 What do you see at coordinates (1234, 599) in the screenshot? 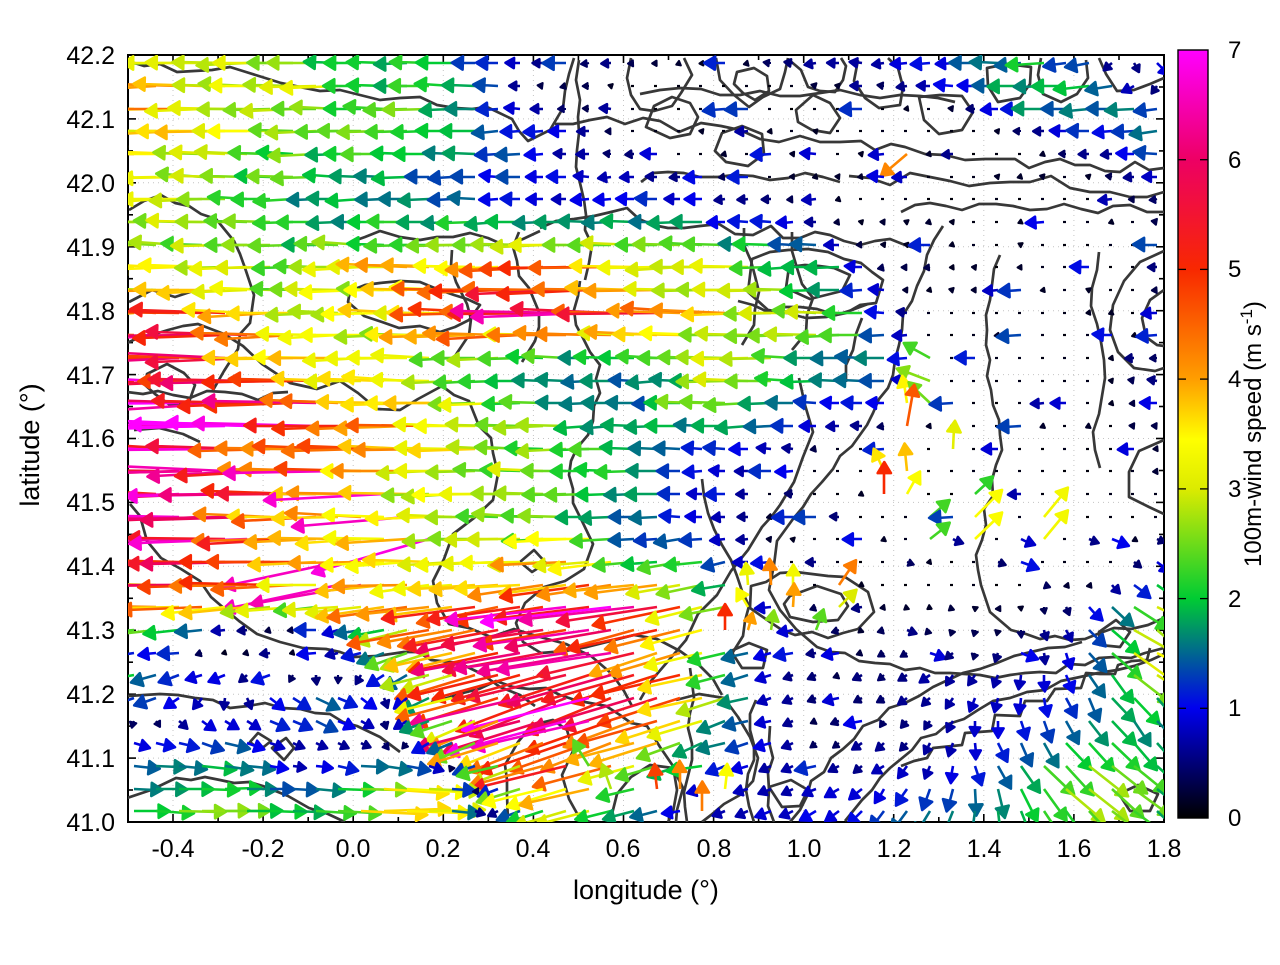
I see `svg-text: 2` at bounding box center [1234, 599].